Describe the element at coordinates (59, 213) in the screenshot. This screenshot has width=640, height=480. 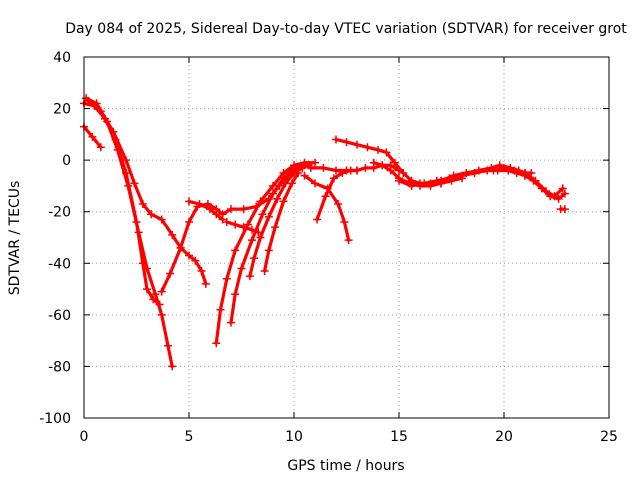
I see `y-tick-label: -20` at that location.